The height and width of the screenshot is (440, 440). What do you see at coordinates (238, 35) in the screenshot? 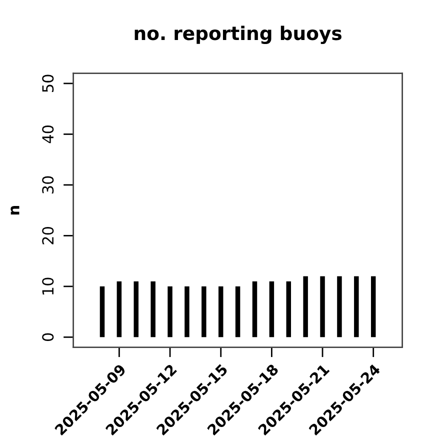
I see `chart-title: no. reporting buoys` at bounding box center [238, 35].